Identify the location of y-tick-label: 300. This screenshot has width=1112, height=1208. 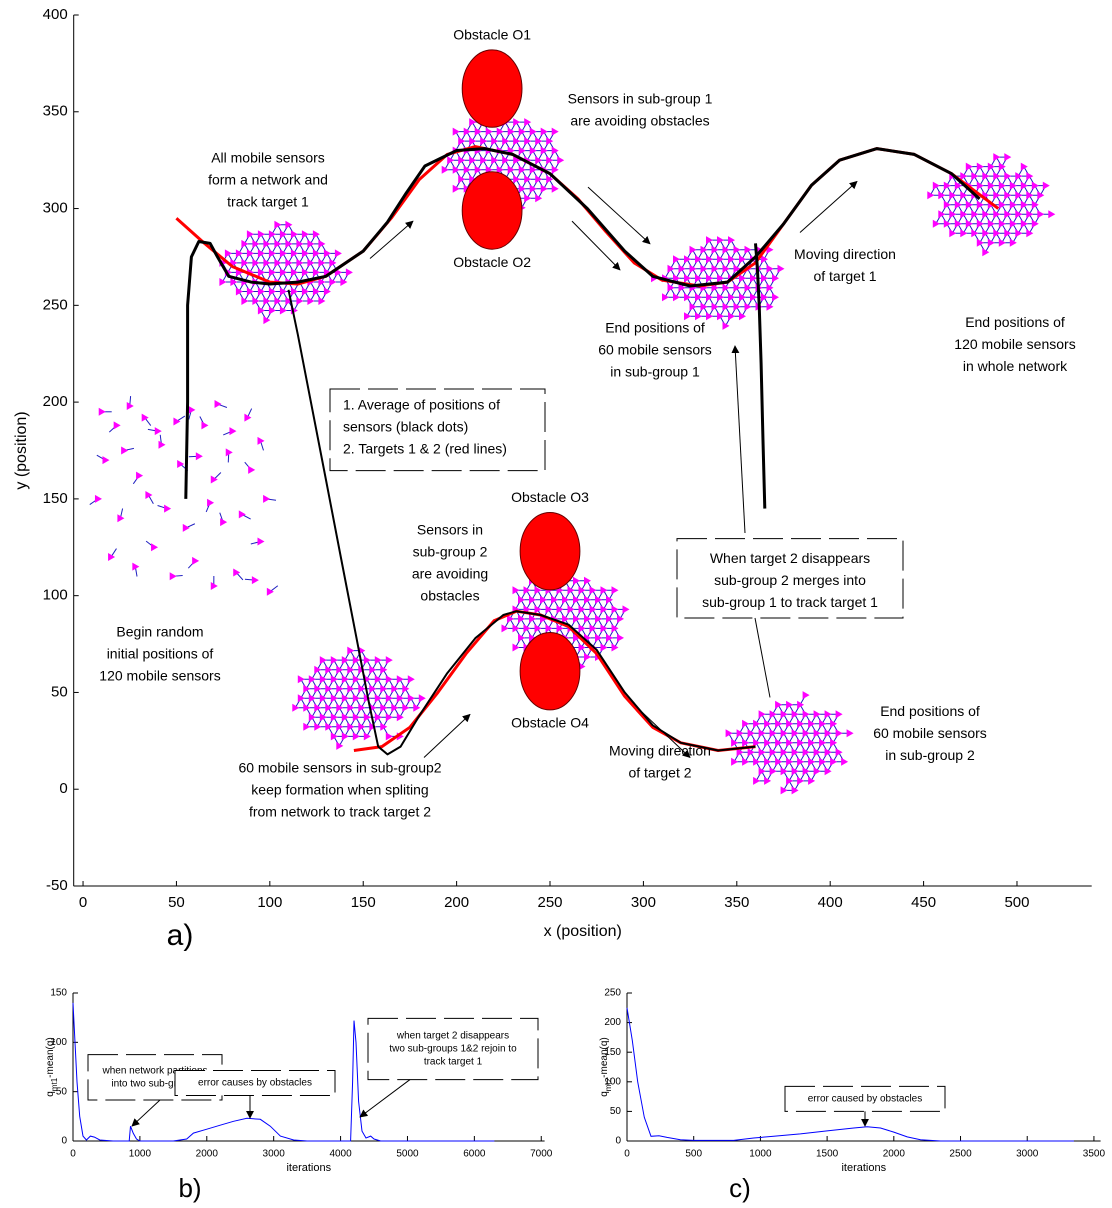
(55, 208).